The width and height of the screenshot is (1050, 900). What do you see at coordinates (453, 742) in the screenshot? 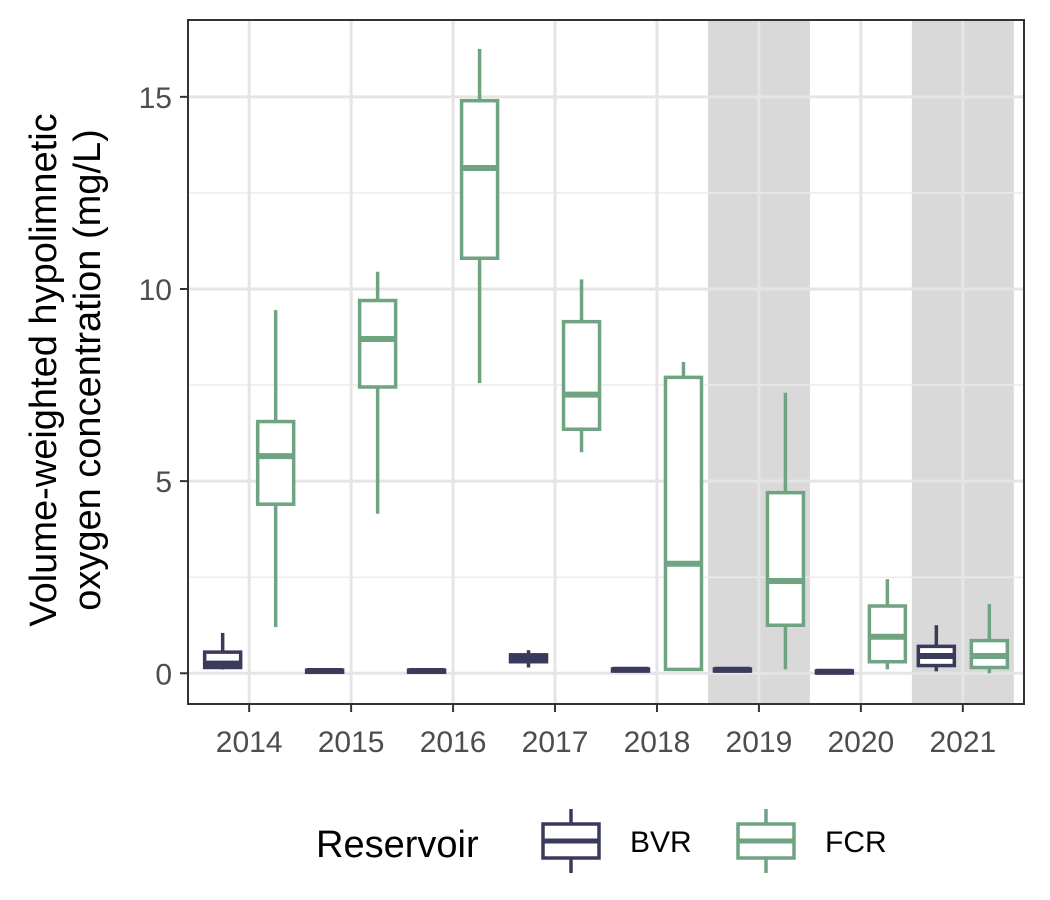
I see `x-tick-label: 2016` at bounding box center [453, 742].